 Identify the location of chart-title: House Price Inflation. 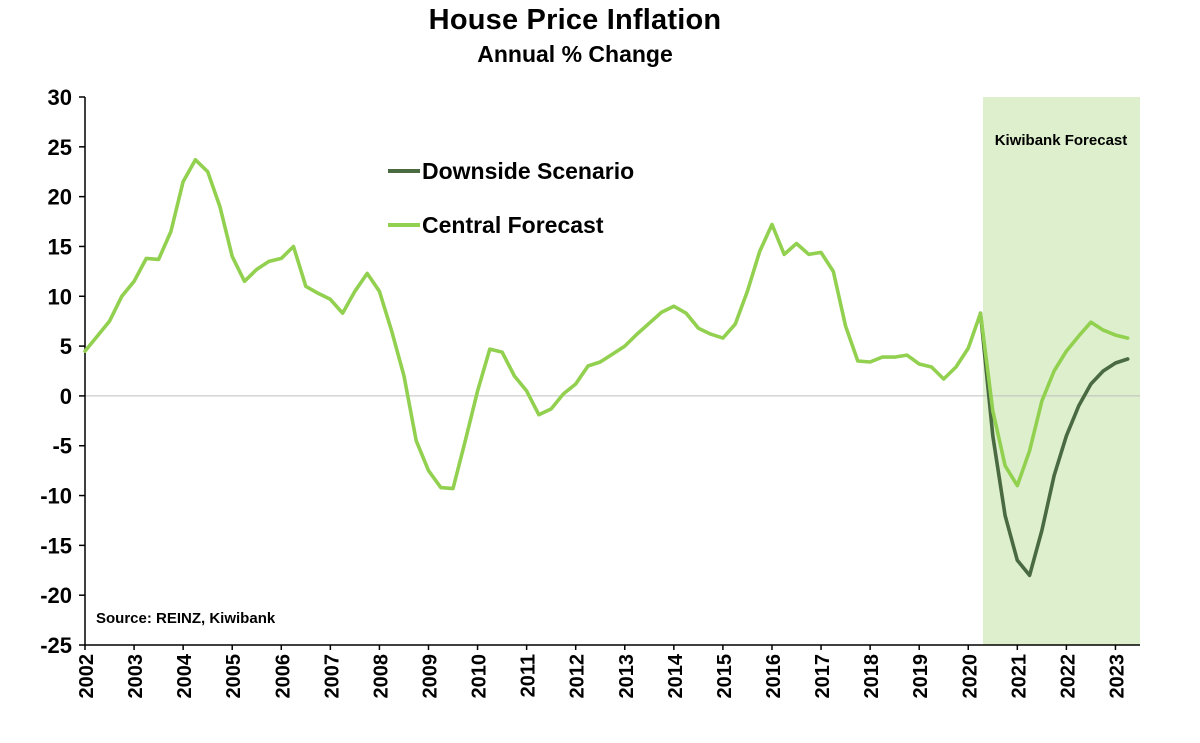
(575, 20).